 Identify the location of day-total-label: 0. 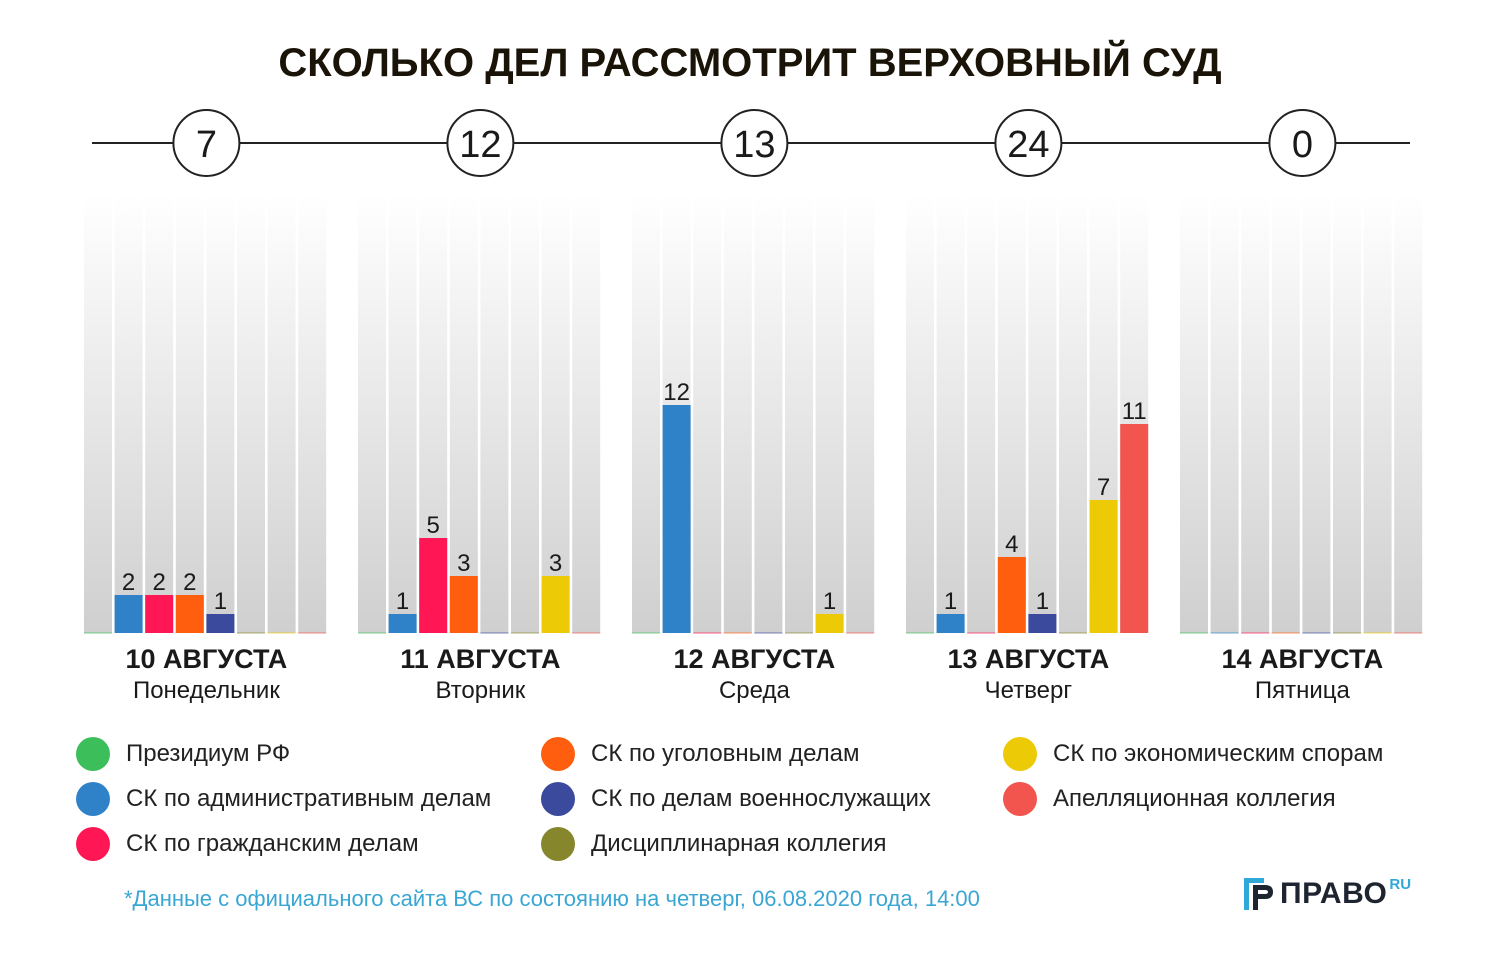
(1302, 145).